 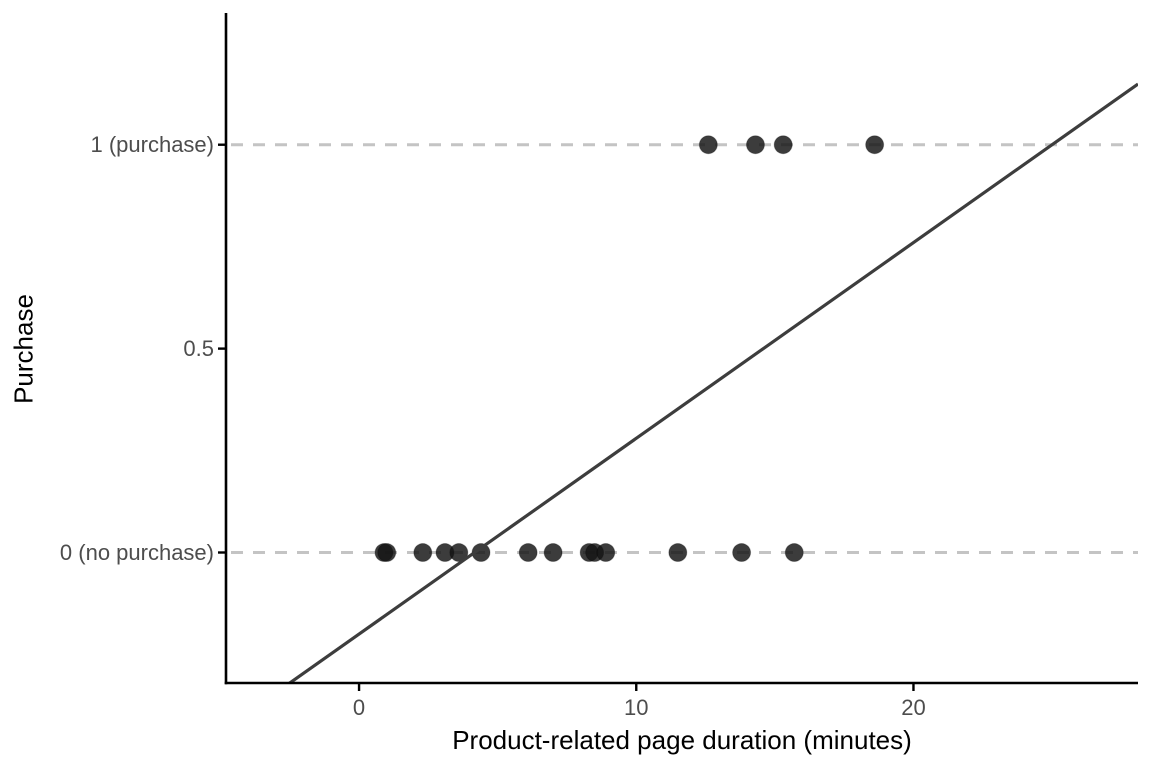 I want to click on y-axis-title: Purchase, so click(x=23, y=348).